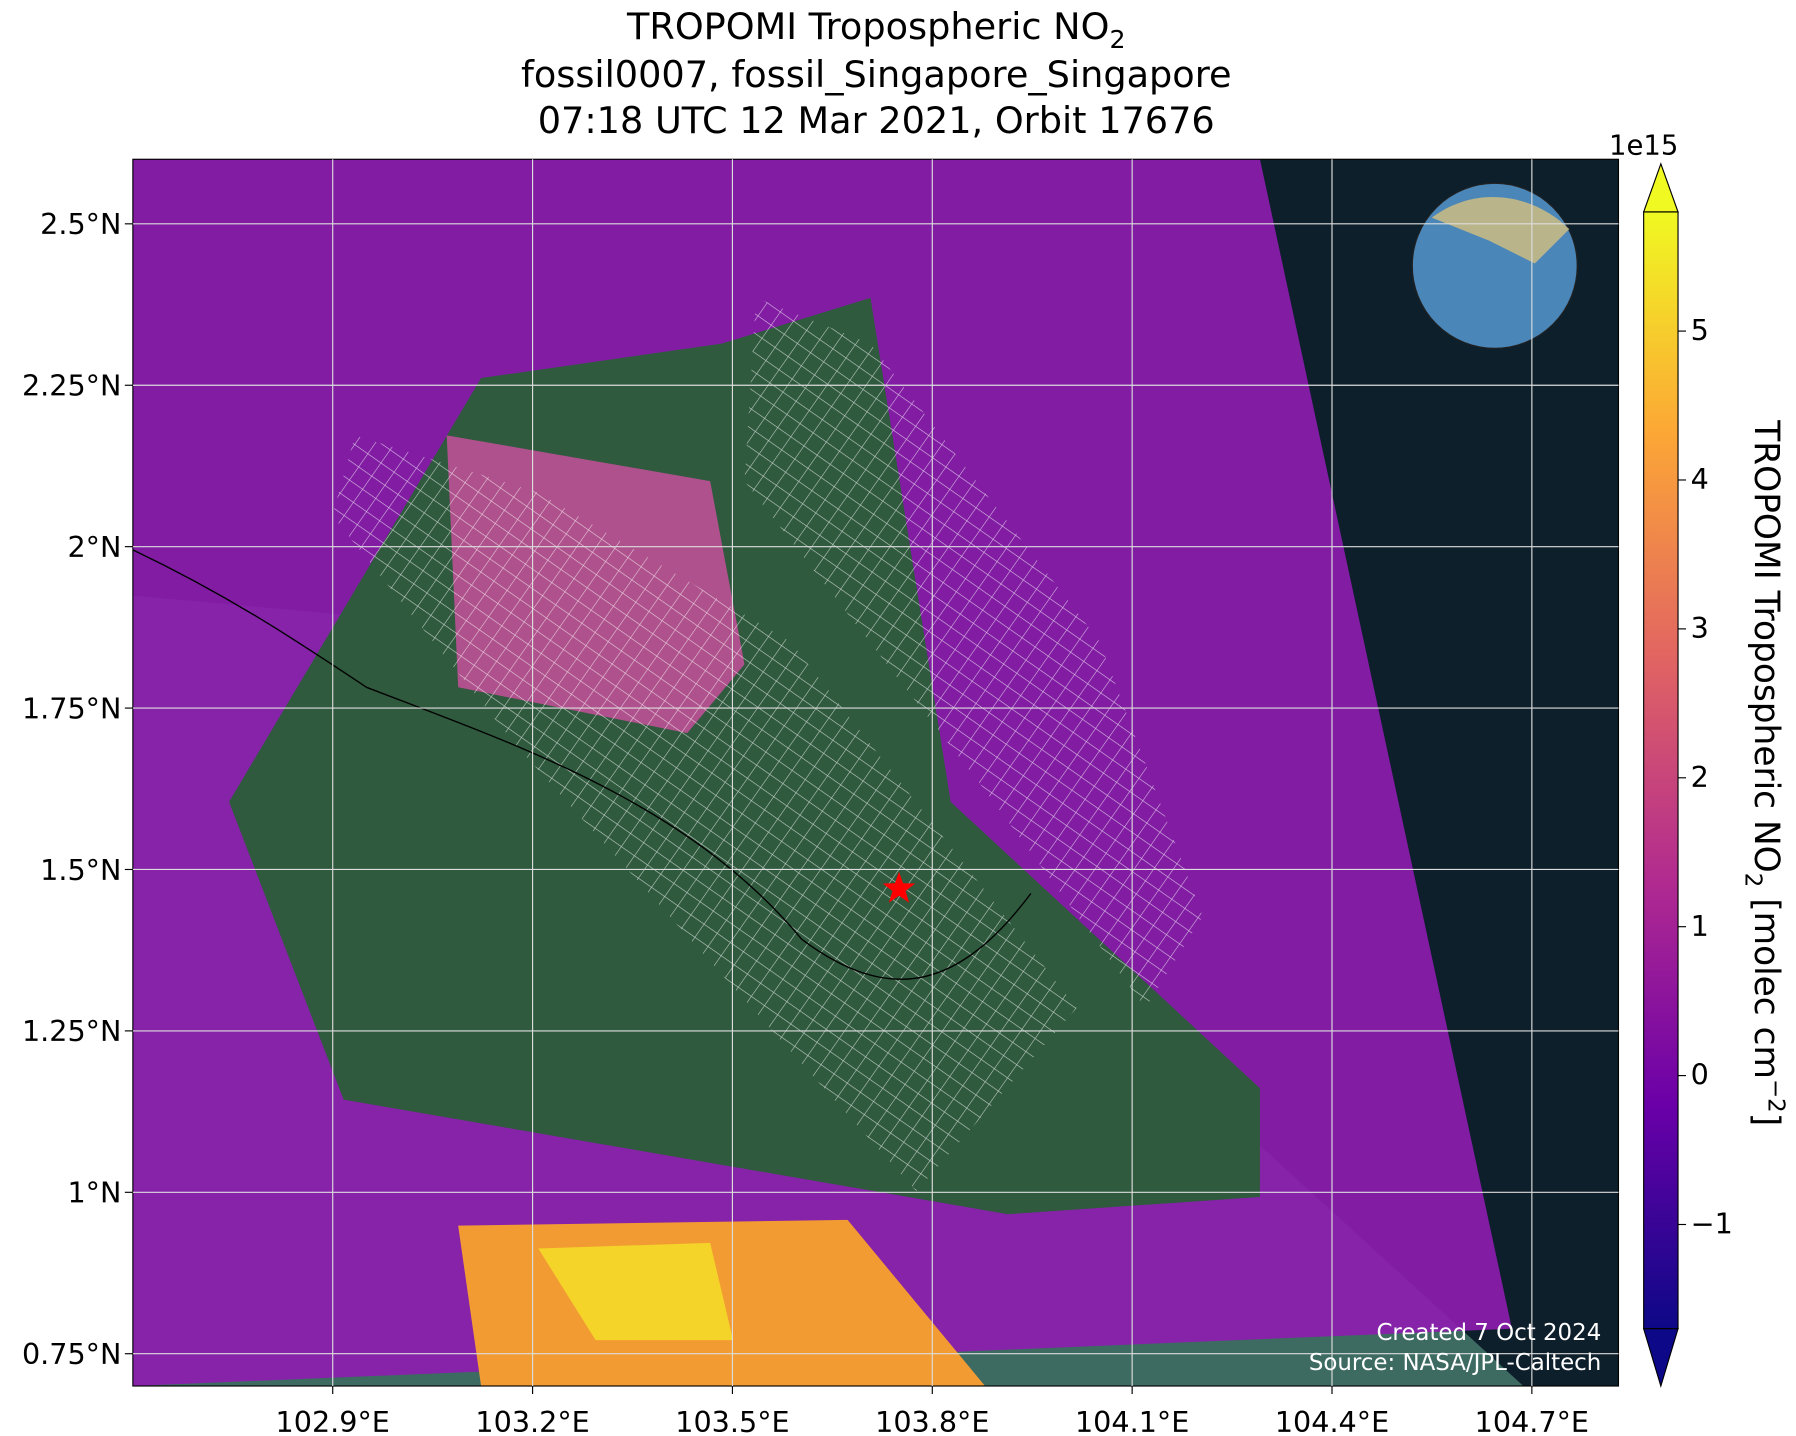 Image resolution: width=1796 pixels, height=1436 pixels. I want to click on colorbar-tick-label: 4, so click(1700, 479).